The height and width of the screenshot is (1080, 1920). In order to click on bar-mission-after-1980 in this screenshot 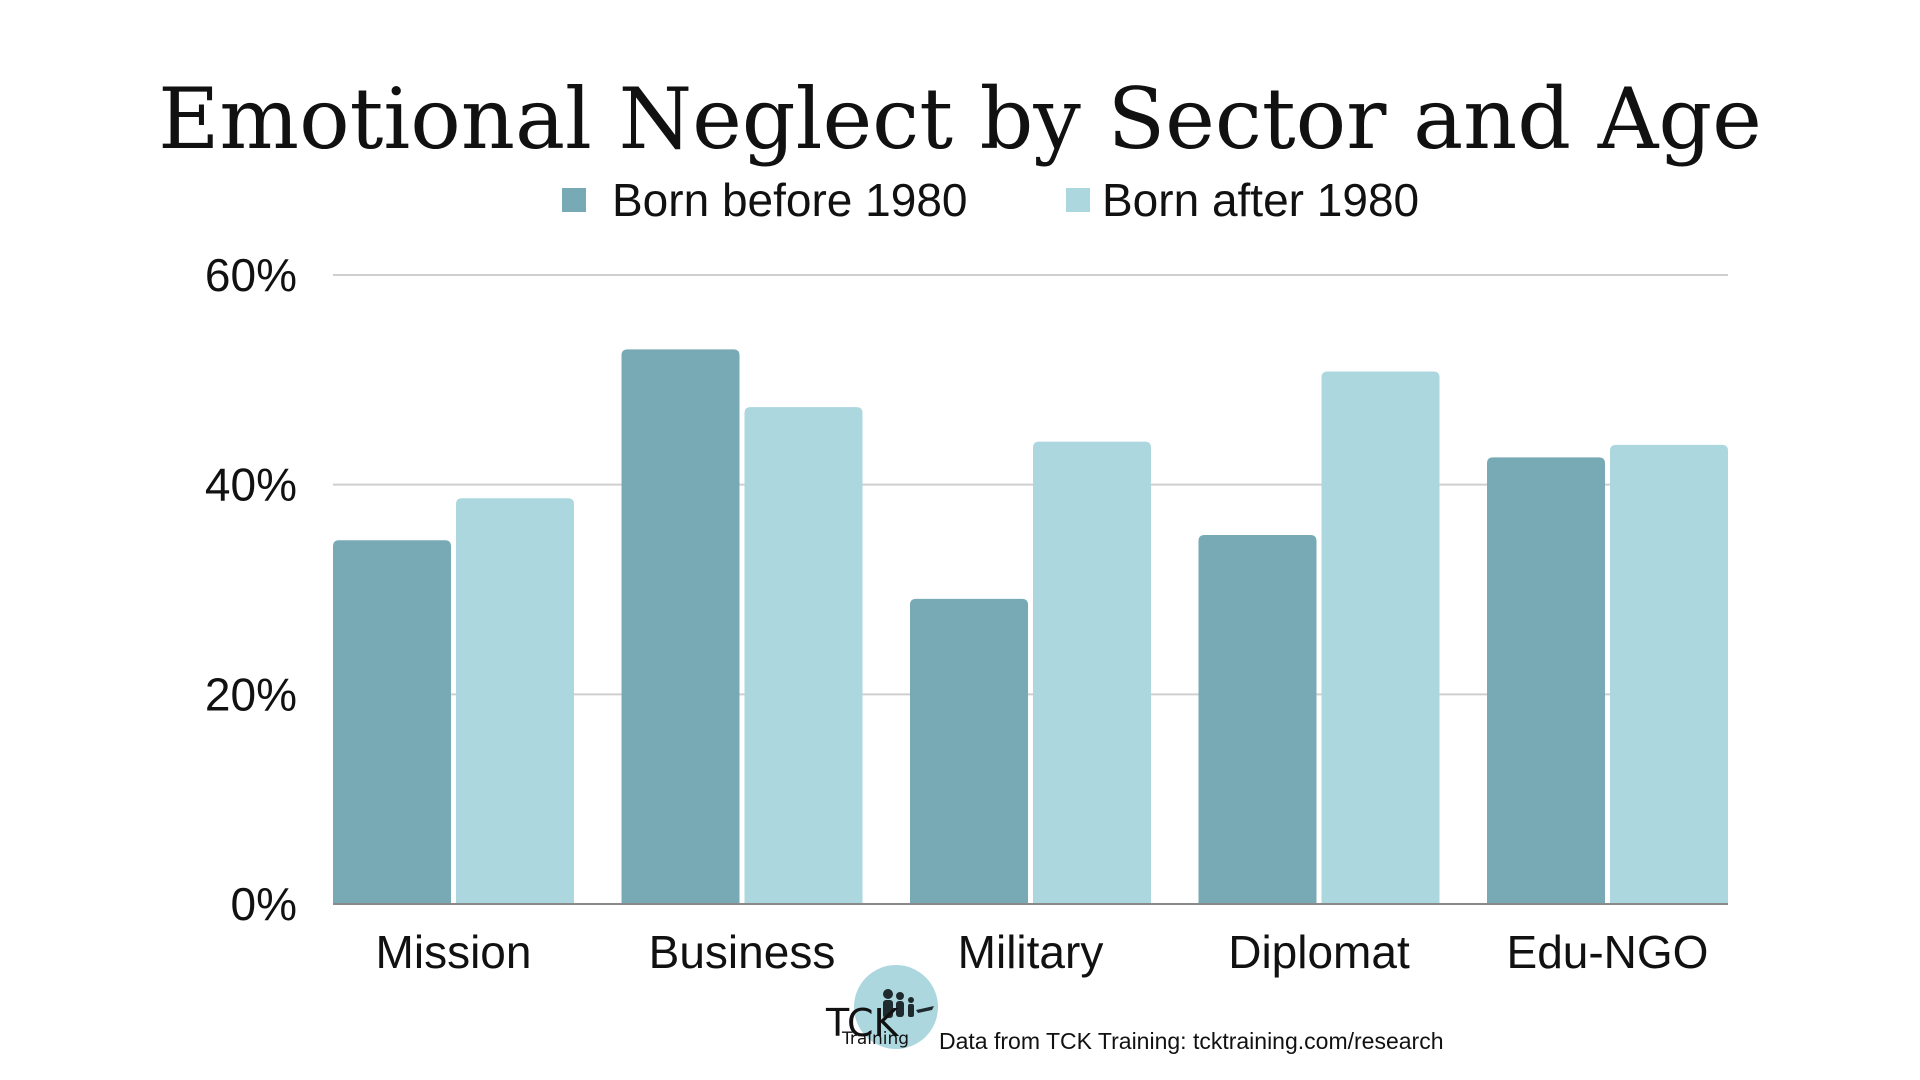, I will do `click(515, 701)`.